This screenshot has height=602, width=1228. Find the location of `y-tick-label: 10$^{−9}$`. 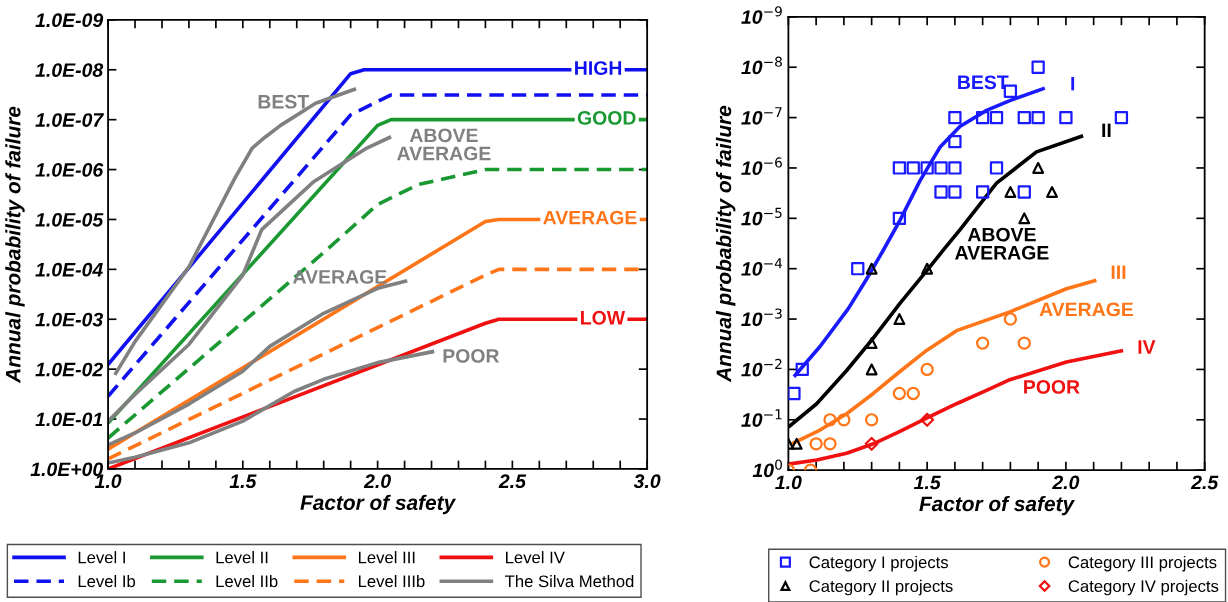

y-tick-label: 10$^{−9}$ is located at coordinates (761, 15).